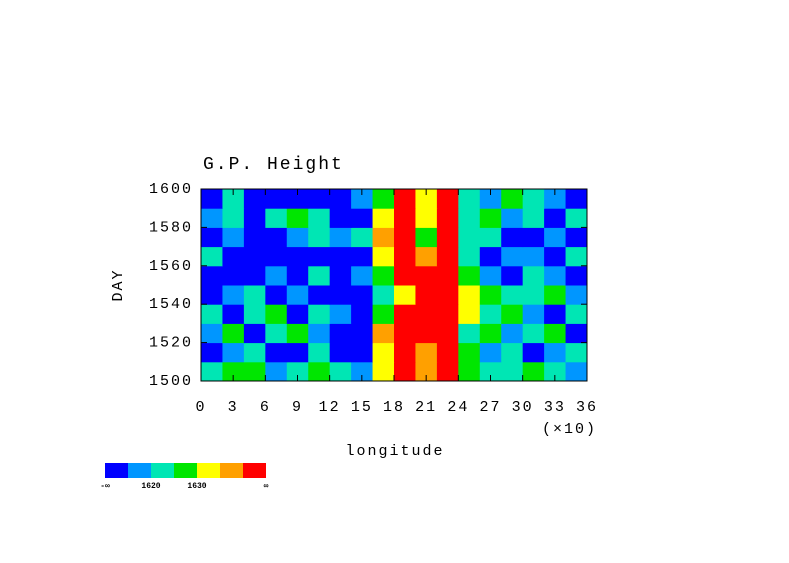  I want to click on x-tick-label: 30, so click(523, 407).